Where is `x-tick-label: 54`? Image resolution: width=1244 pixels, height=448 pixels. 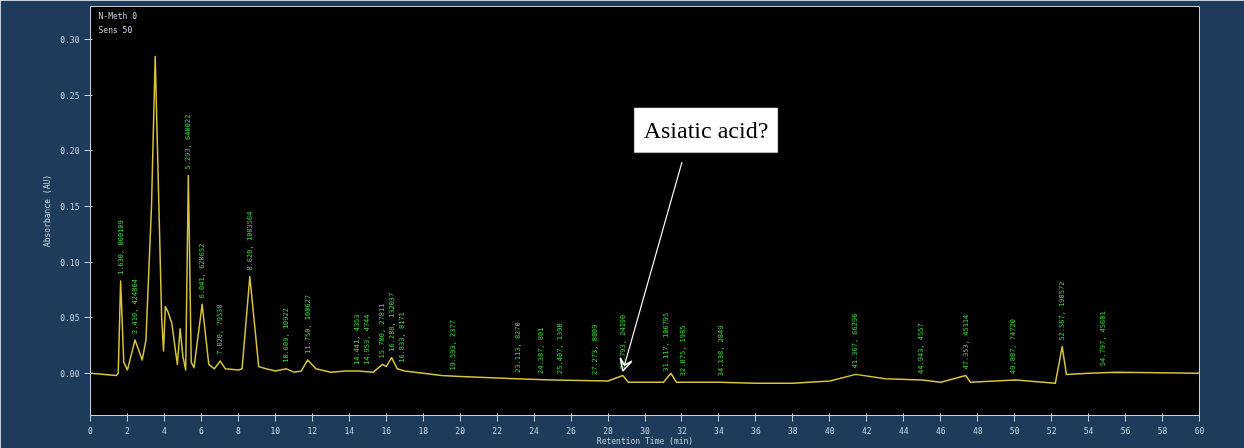
x-tick-label: 54 is located at coordinates (1088, 431).